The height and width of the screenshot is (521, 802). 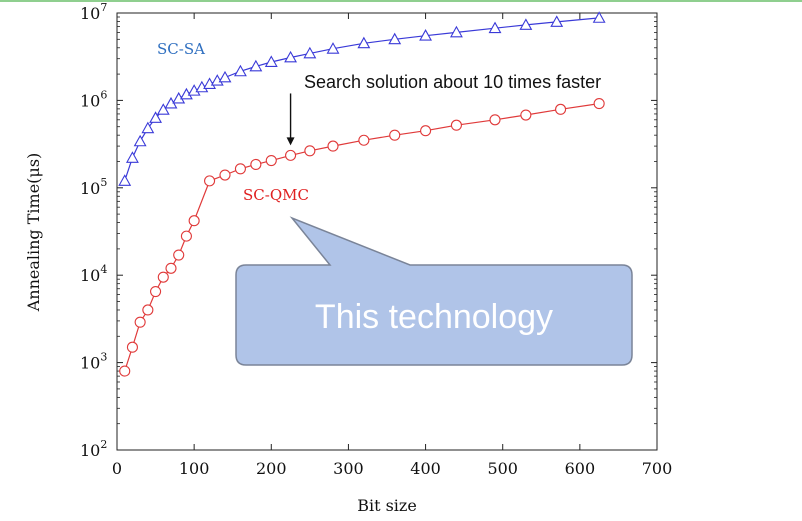 I want to click on y-tick-label: 10², so click(x=93, y=449).